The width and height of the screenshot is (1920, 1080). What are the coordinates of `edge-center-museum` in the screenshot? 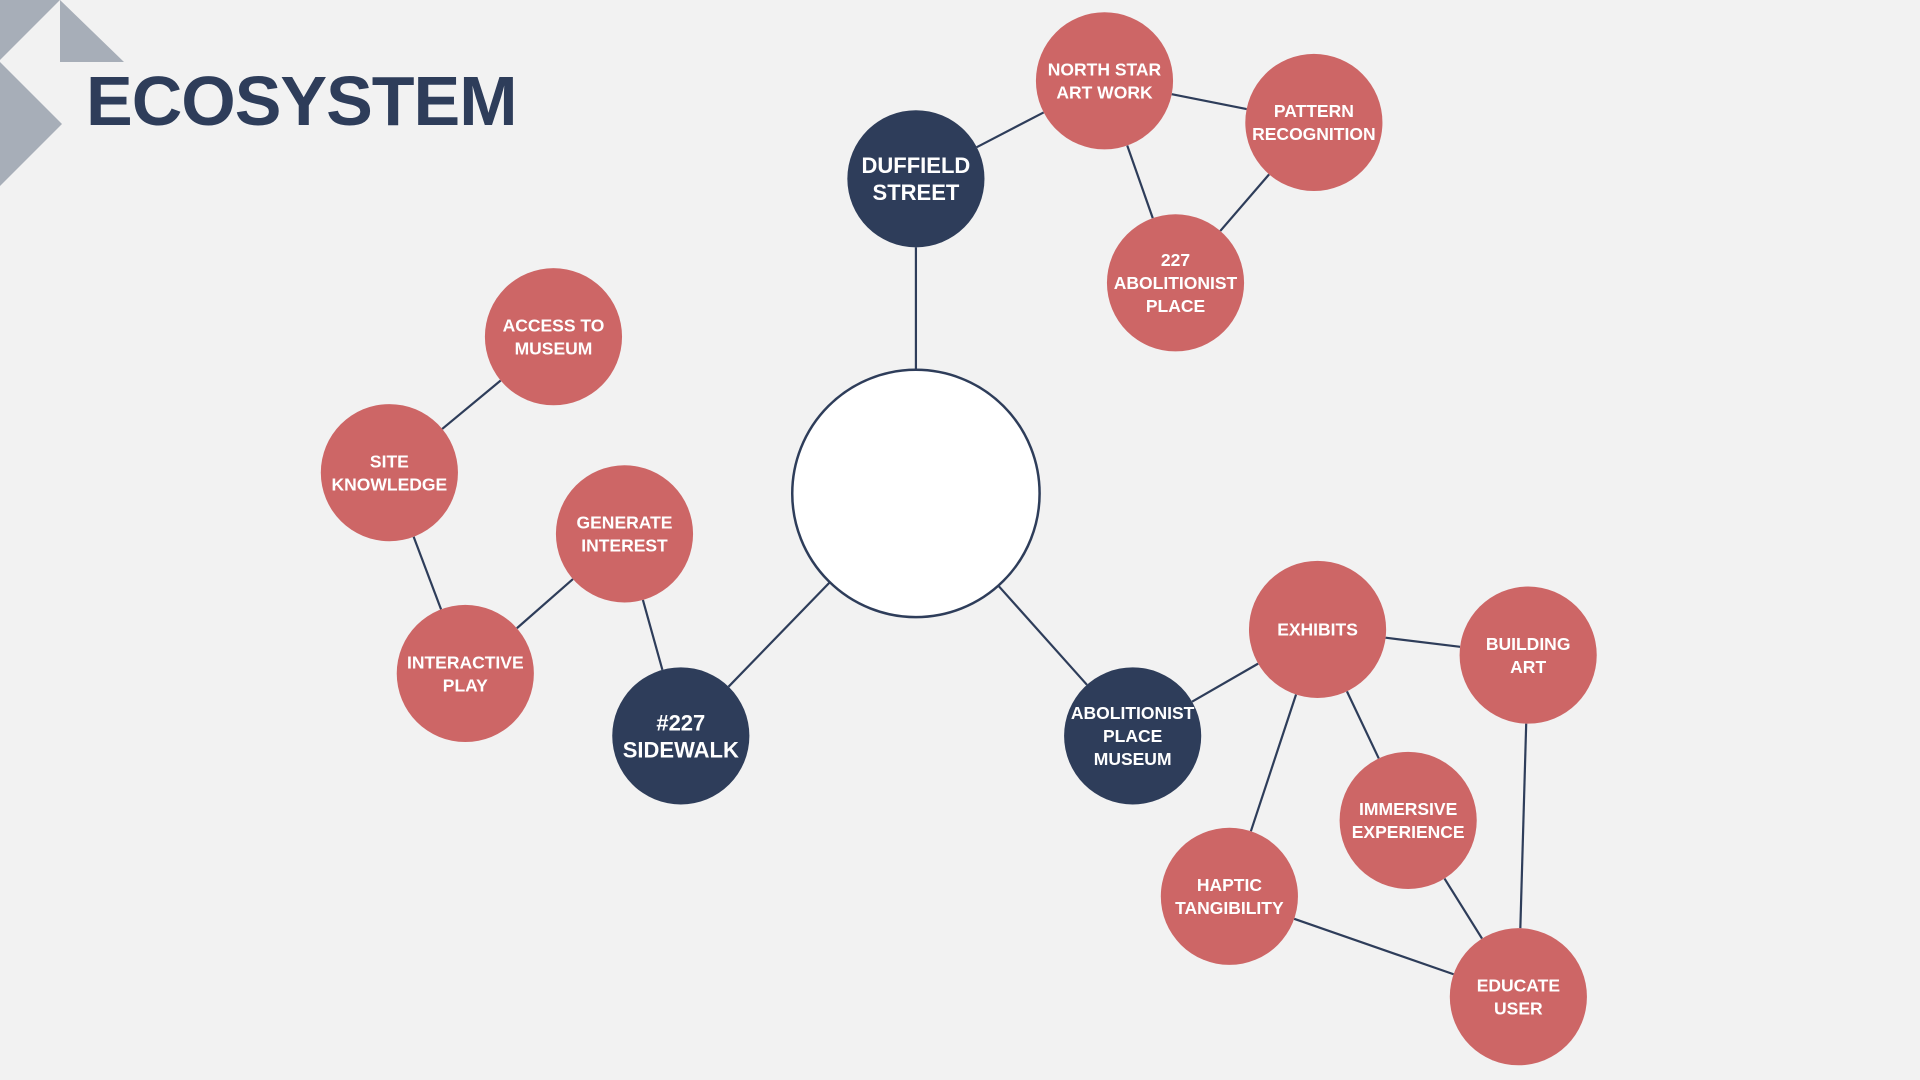 It's located at (1042, 635).